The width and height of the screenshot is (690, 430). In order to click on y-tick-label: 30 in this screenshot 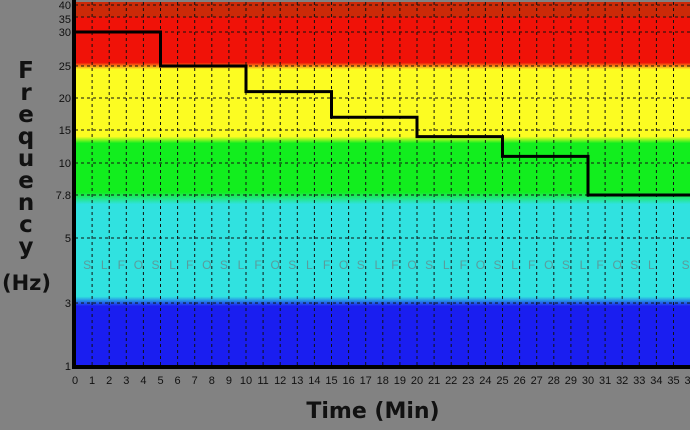, I will do `click(65, 33)`.